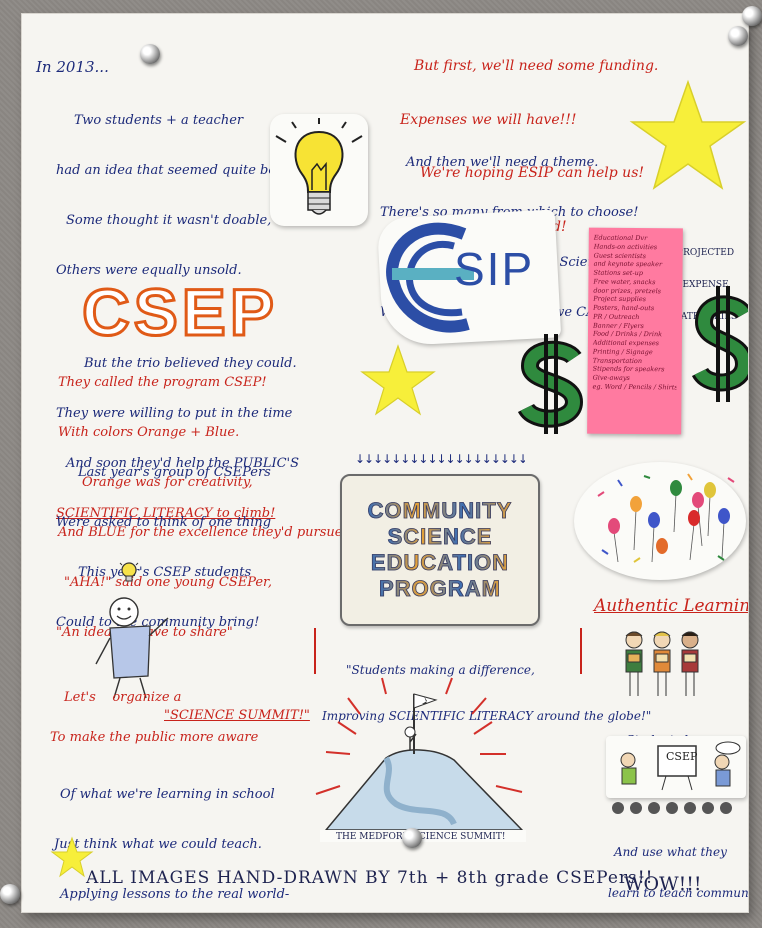 The image size is (762, 928). What do you see at coordinates (154, 737) in the screenshot?
I see `summit-idea-aware: To make the public more aware` at bounding box center [154, 737].